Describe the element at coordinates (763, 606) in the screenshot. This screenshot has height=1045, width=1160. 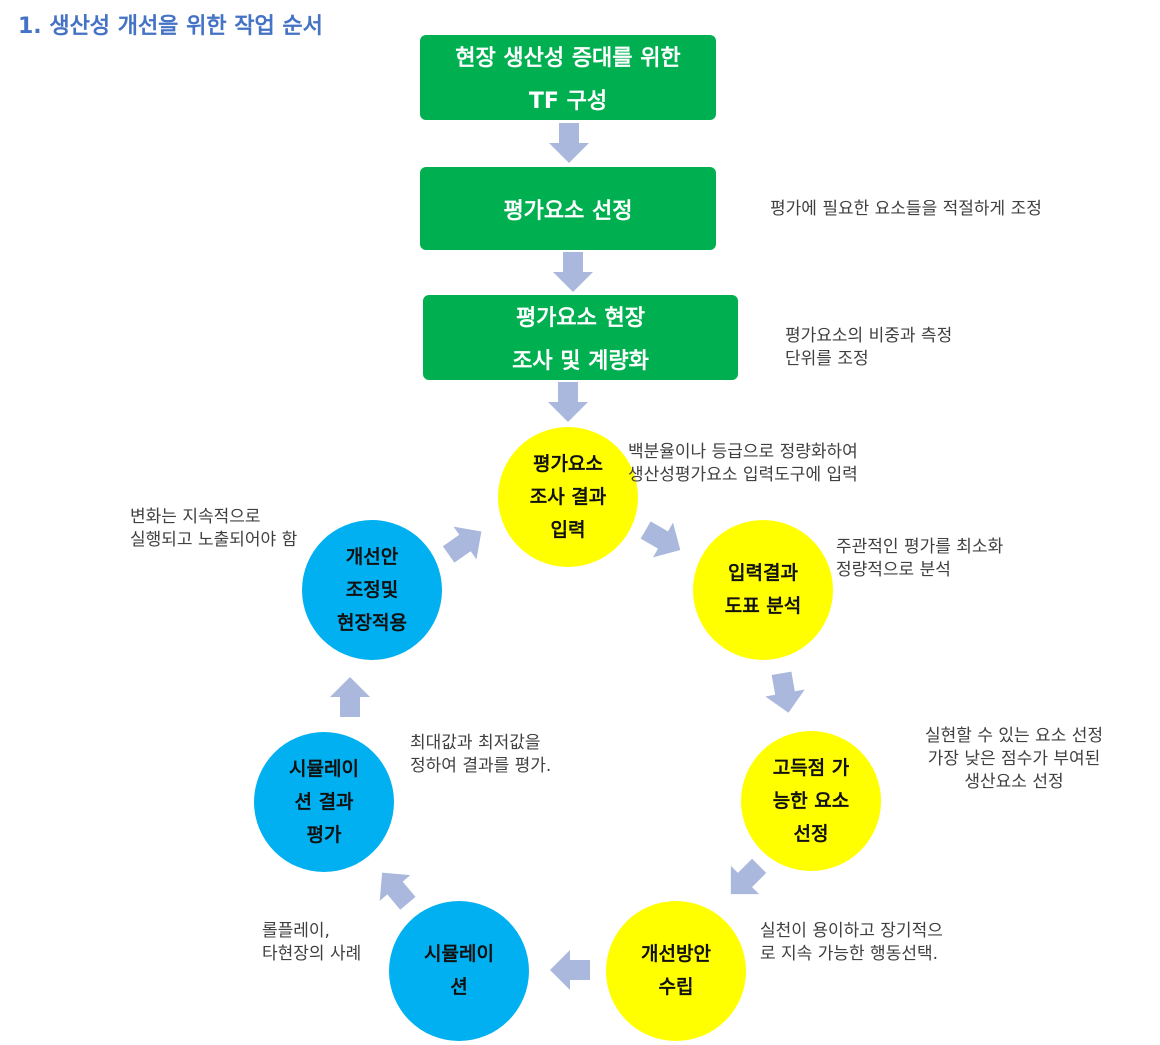
I see `cycle-step-label: 도표 분석` at that location.